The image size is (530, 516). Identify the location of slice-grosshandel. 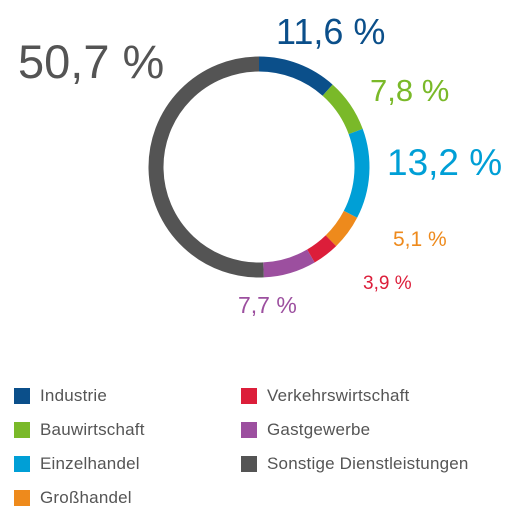
(341, 228).